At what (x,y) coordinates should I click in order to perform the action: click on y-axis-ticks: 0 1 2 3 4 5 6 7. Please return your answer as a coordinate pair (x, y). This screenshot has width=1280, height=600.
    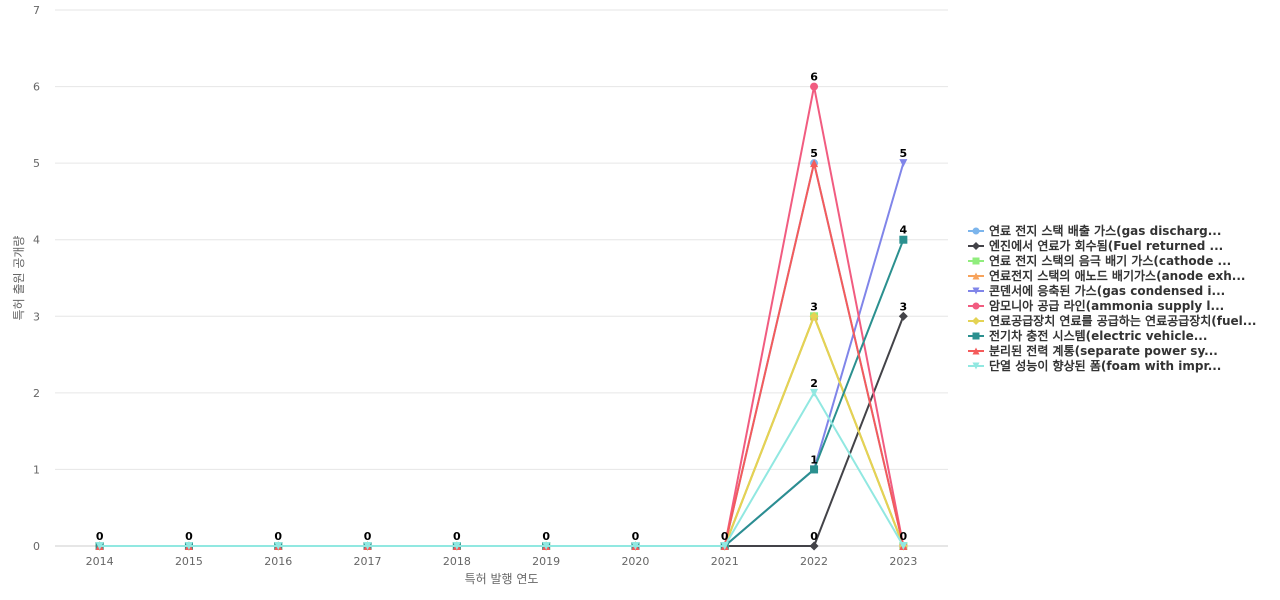
    Looking at the image, I should click on (36, 278).